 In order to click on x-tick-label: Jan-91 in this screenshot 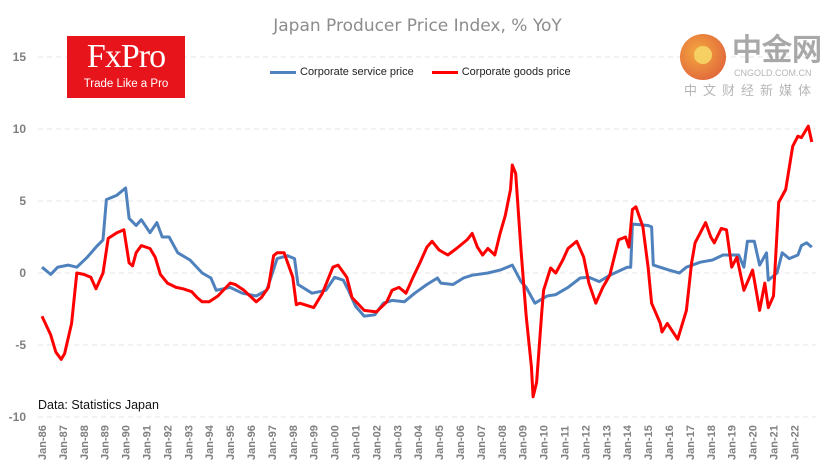, I will do `click(148, 442)`.